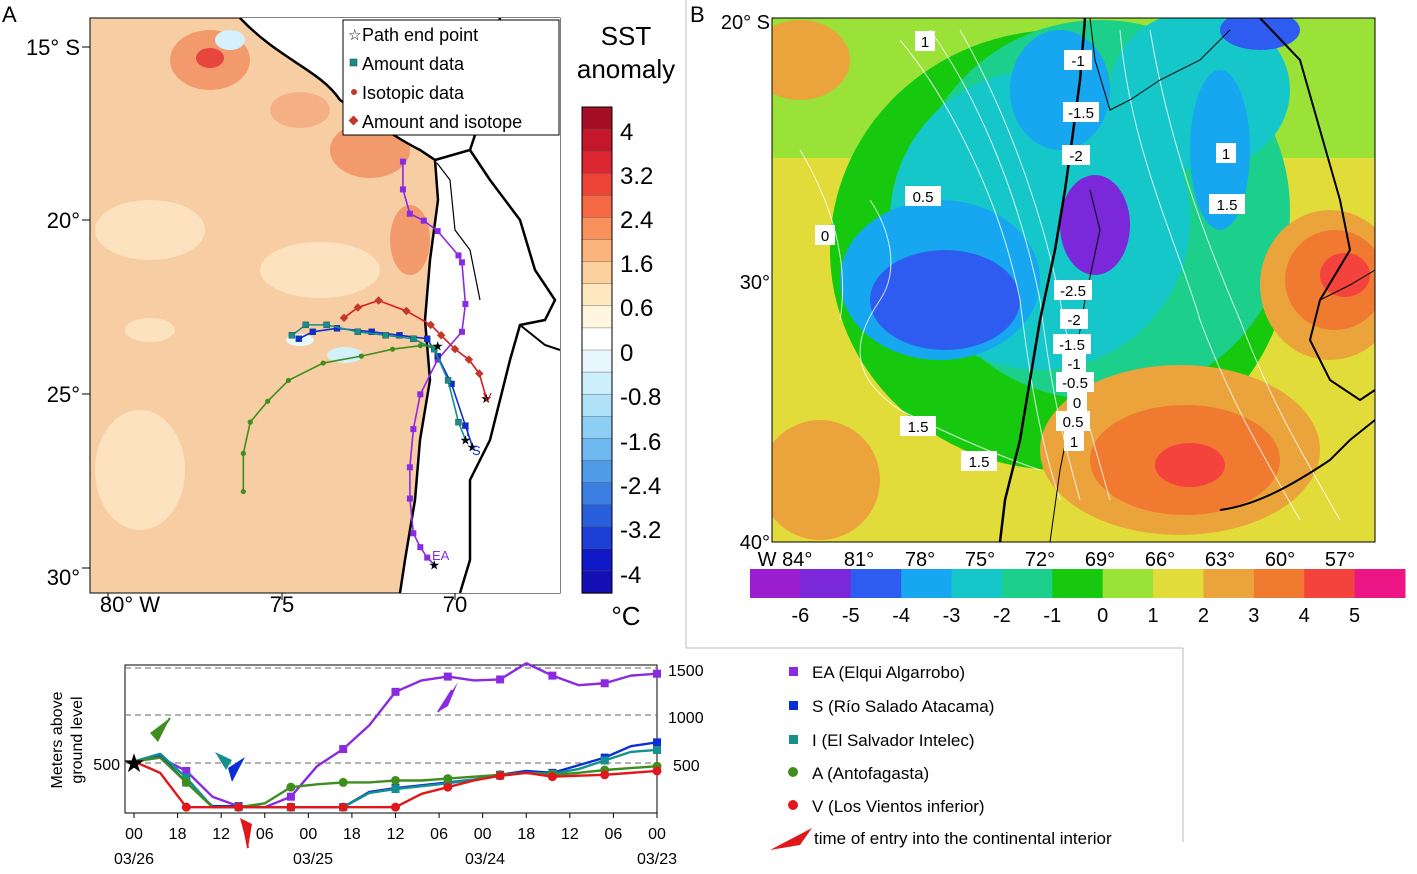  Describe the element at coordinates (485, 859) in the screenshot. I see `date-label: 03/24` at that location.